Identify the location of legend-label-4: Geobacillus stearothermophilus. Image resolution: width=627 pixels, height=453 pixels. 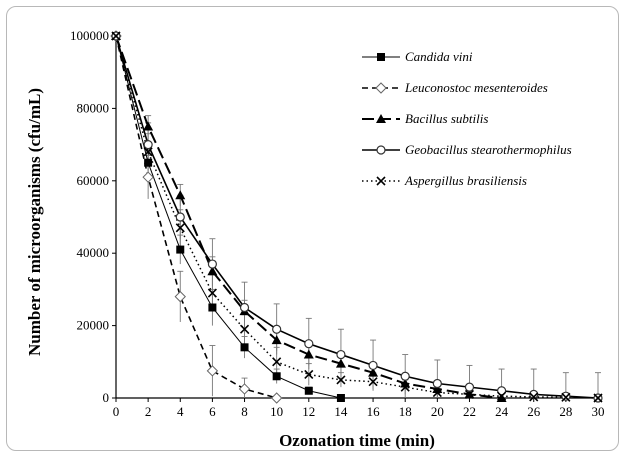
(488, 149).